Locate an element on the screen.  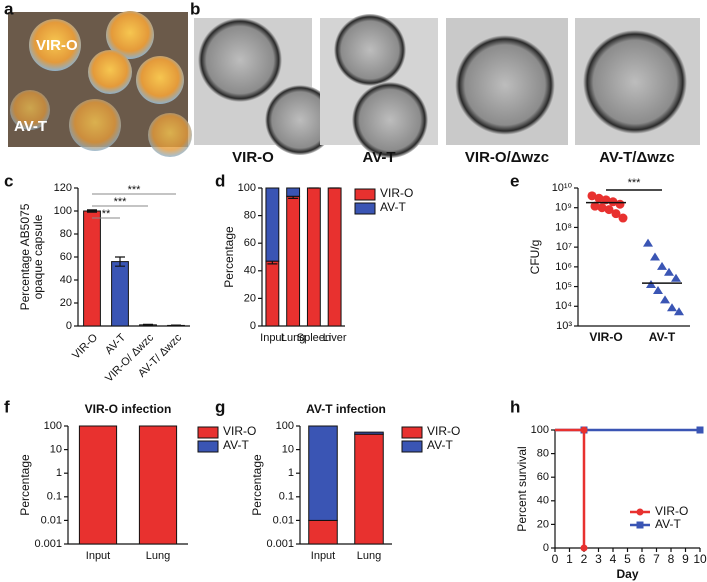
y-tick-label: 0.01 is located at coordinates (51, 520).